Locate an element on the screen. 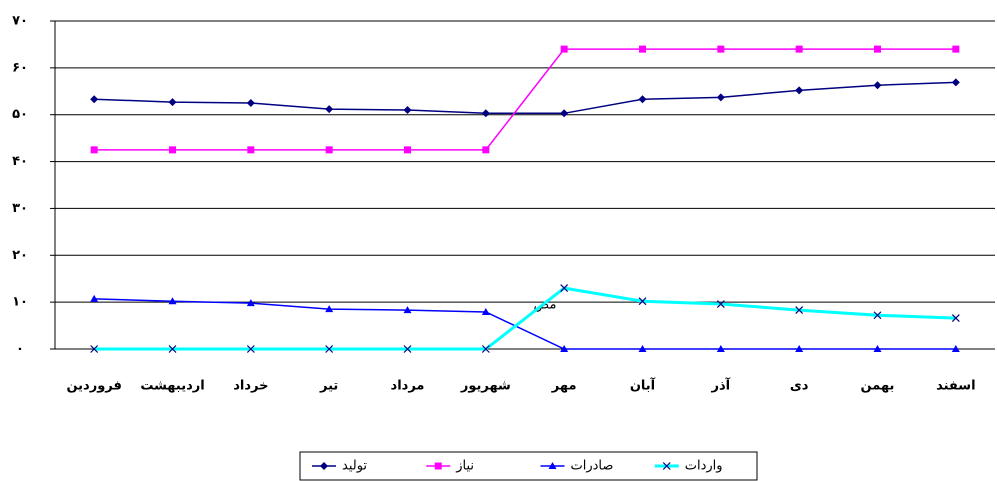 The image size is (997, 481). x-tick-label: فروردین is located at coordinates (93, 386).